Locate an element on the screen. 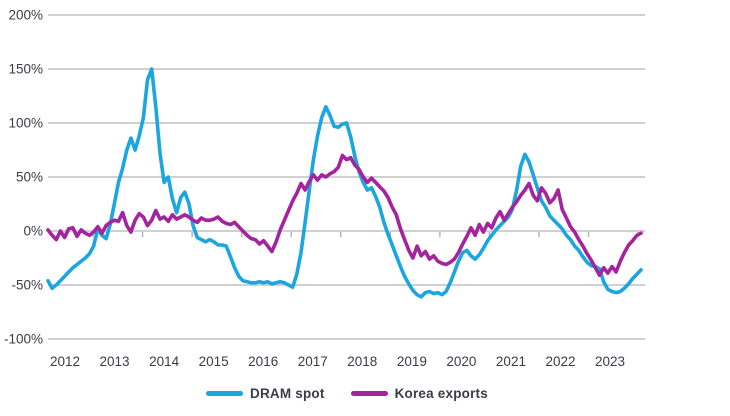 The width and height of the screenshot is (730, 416). y-axis-label: 0% is located at coordinates (33, 231).